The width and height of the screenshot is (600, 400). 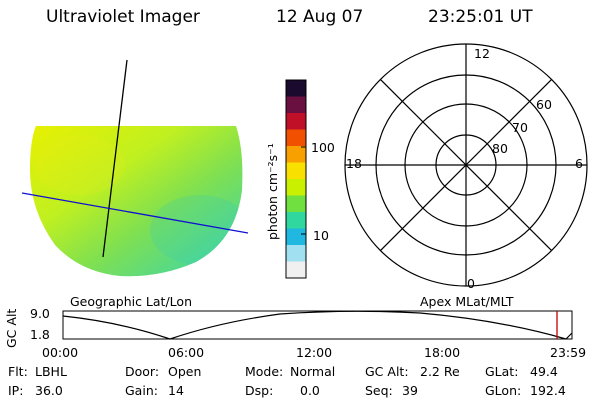 What do you see at coordinates (51, 371) in the screenshot?
I see `flt-value: LBHL` at bounding box center [51, 371].